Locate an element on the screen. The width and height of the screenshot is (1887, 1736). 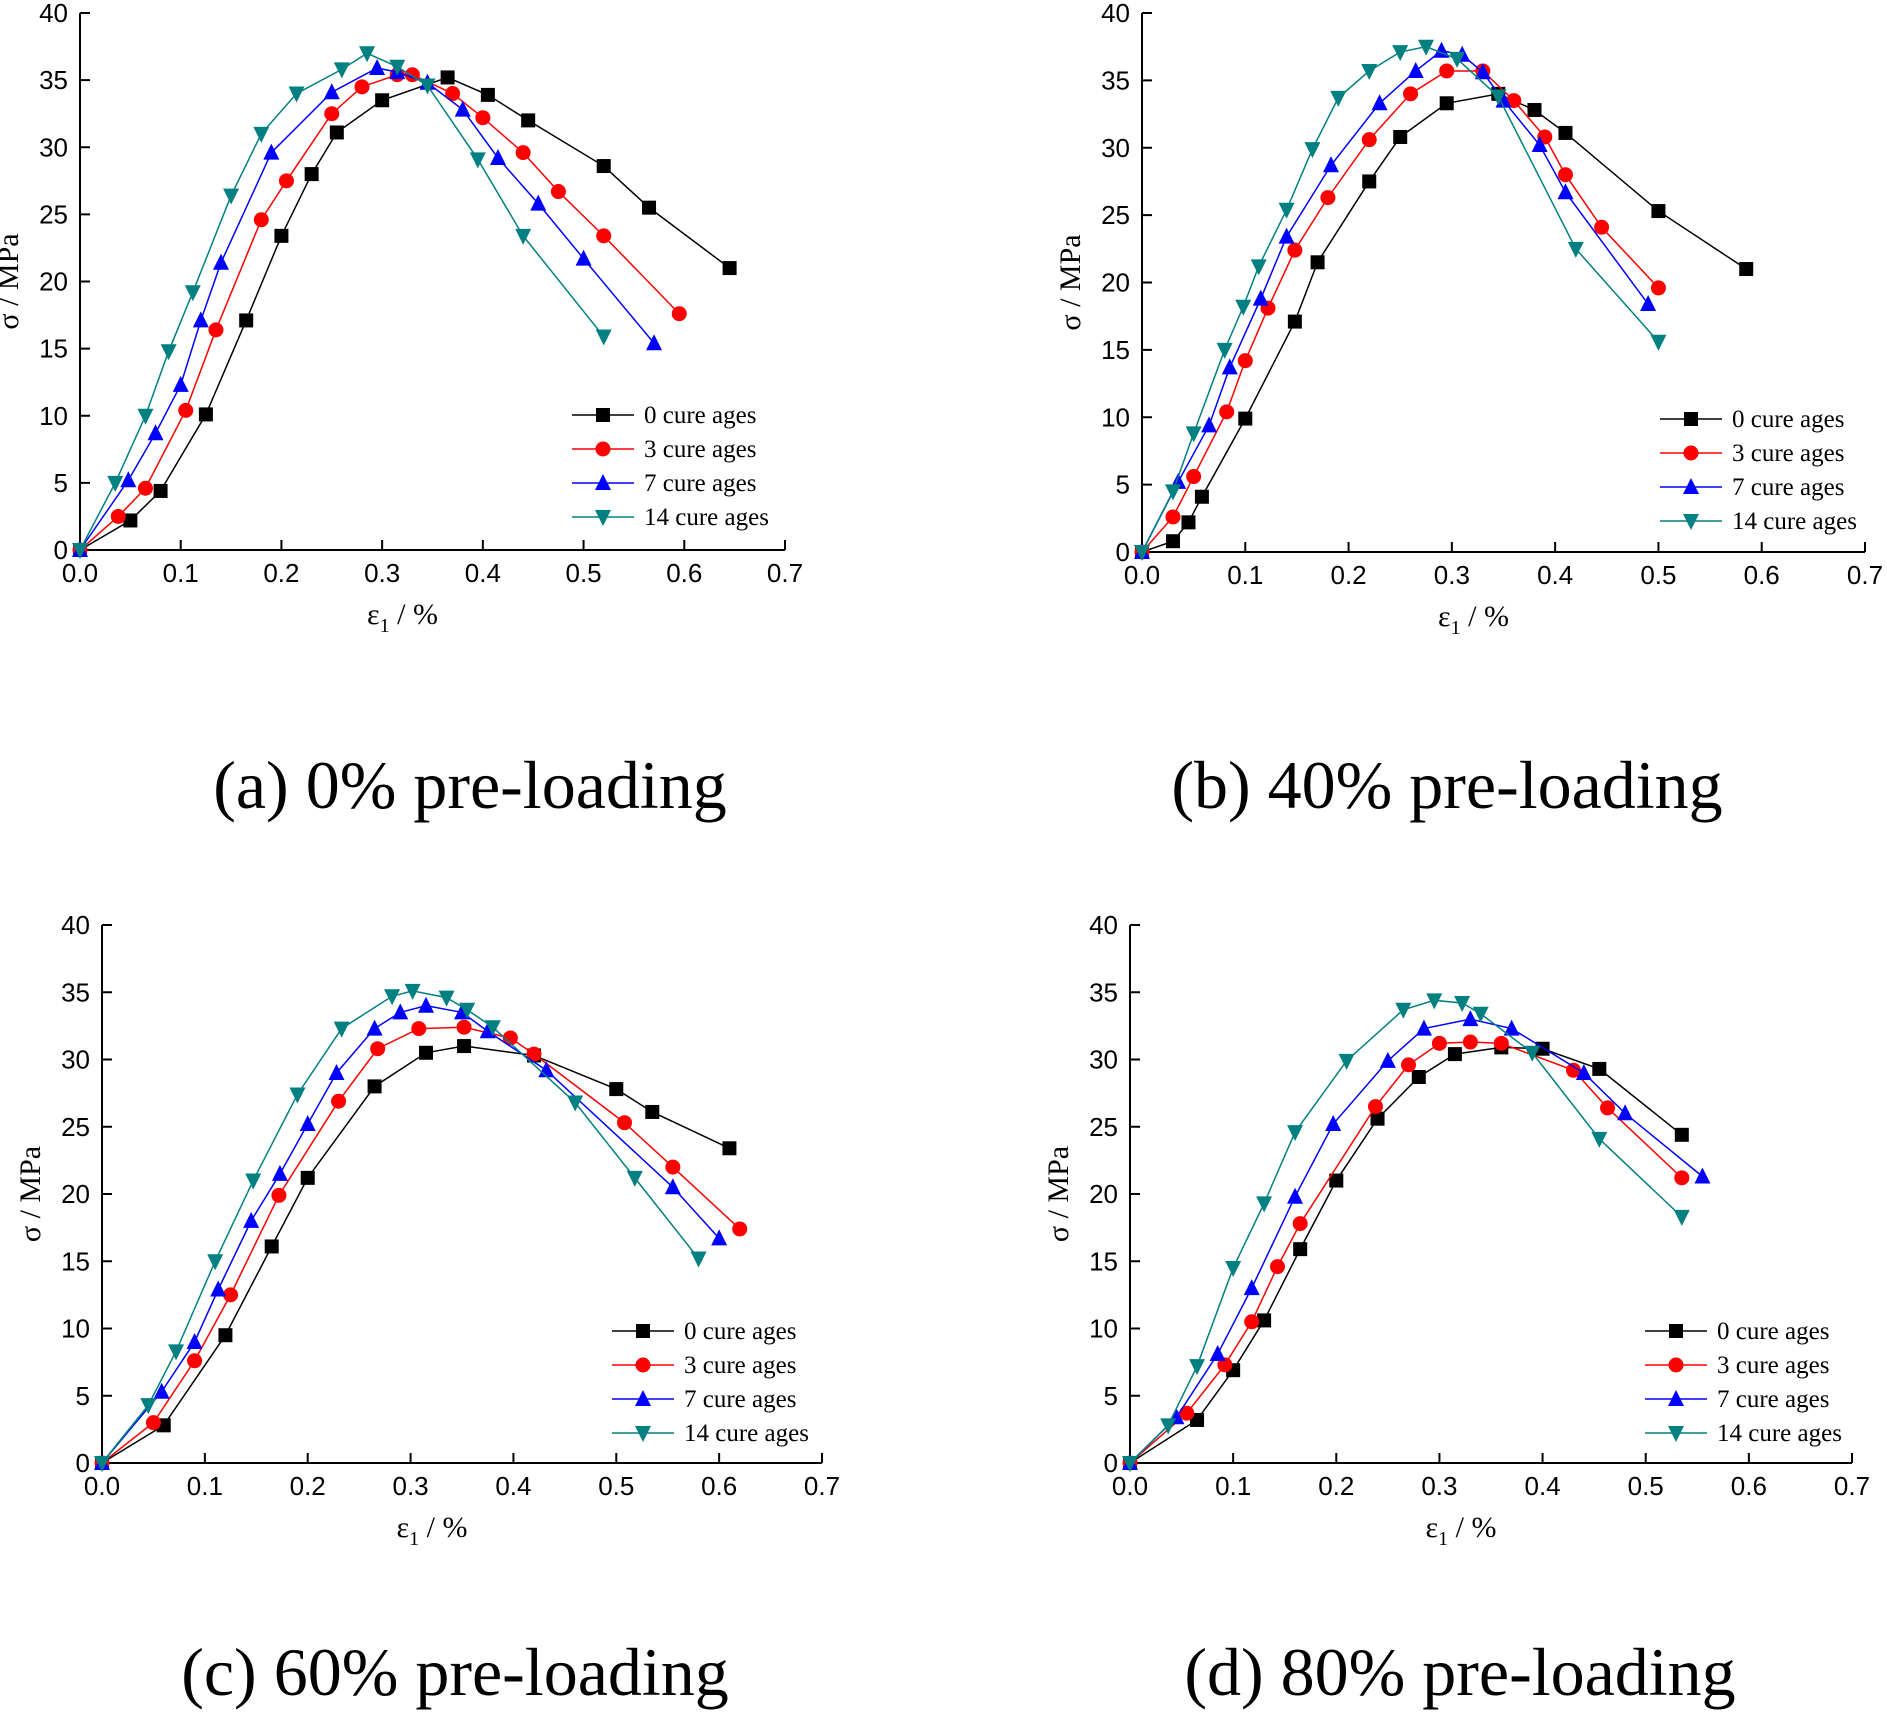
y-tick-label: 15 is located at coordinates (75, 1261).